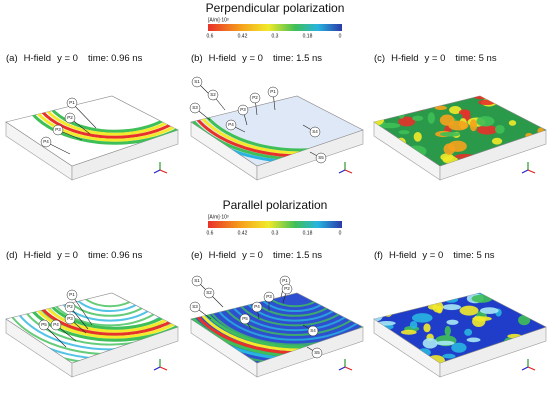  I want to click on callout-label: P5, so click(245, 318).